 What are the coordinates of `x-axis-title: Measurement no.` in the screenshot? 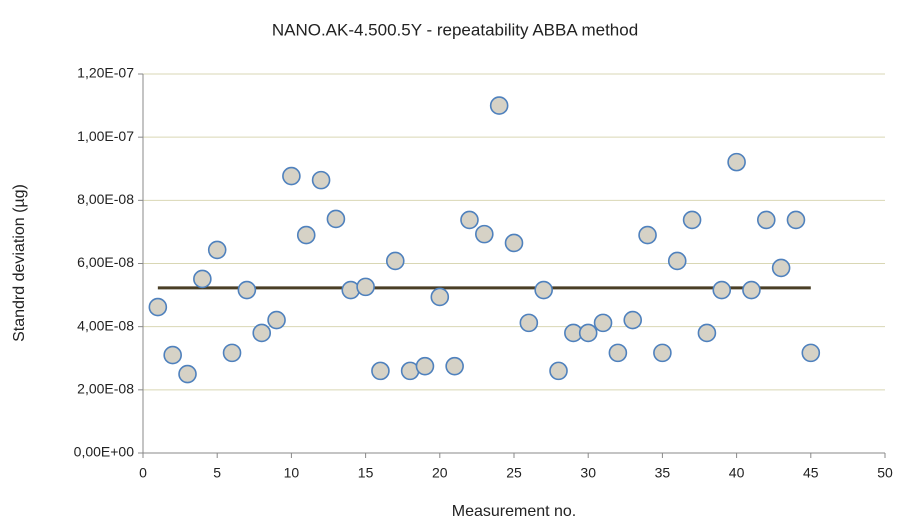 It's located at (514, 511).